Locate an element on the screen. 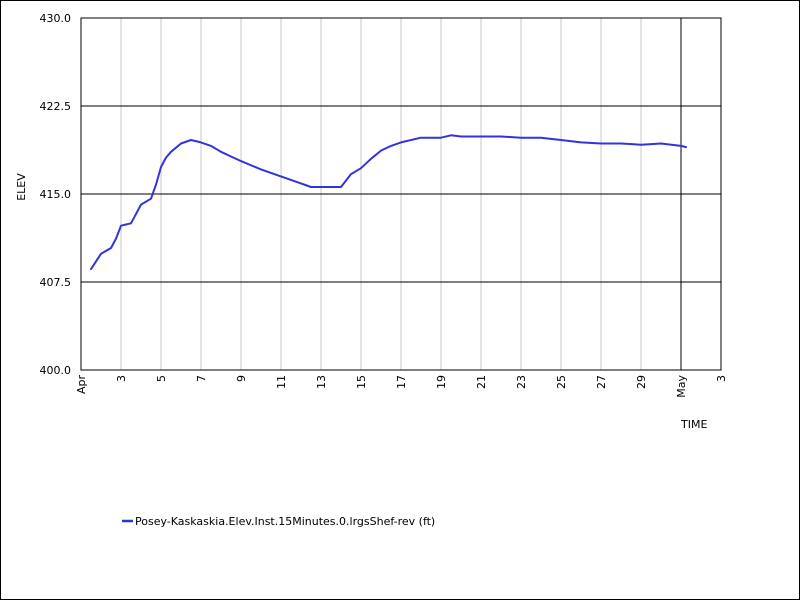 This screenshot has width=800, height=600. y-tick-label: 415.0 is located at coordinates (56, 194).